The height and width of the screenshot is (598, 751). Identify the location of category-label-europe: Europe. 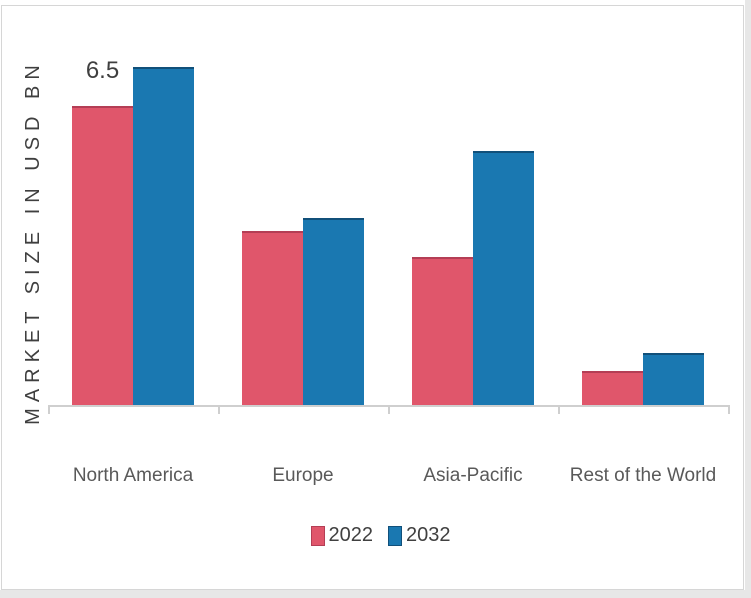
(303, 475).